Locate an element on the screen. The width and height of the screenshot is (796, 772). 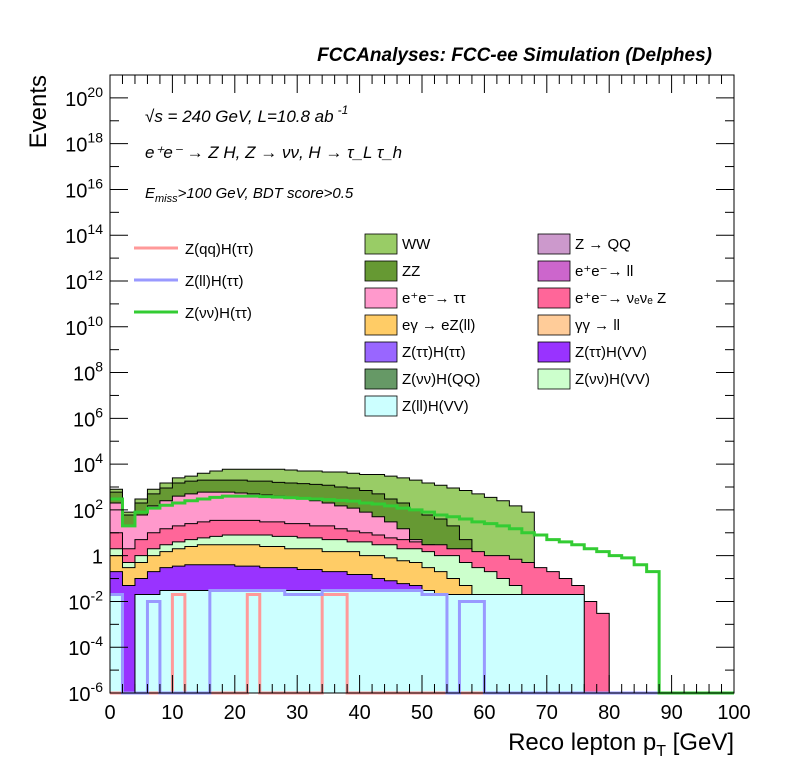
y-tick-label: 10⁻² is located at coordinates (85, 600).